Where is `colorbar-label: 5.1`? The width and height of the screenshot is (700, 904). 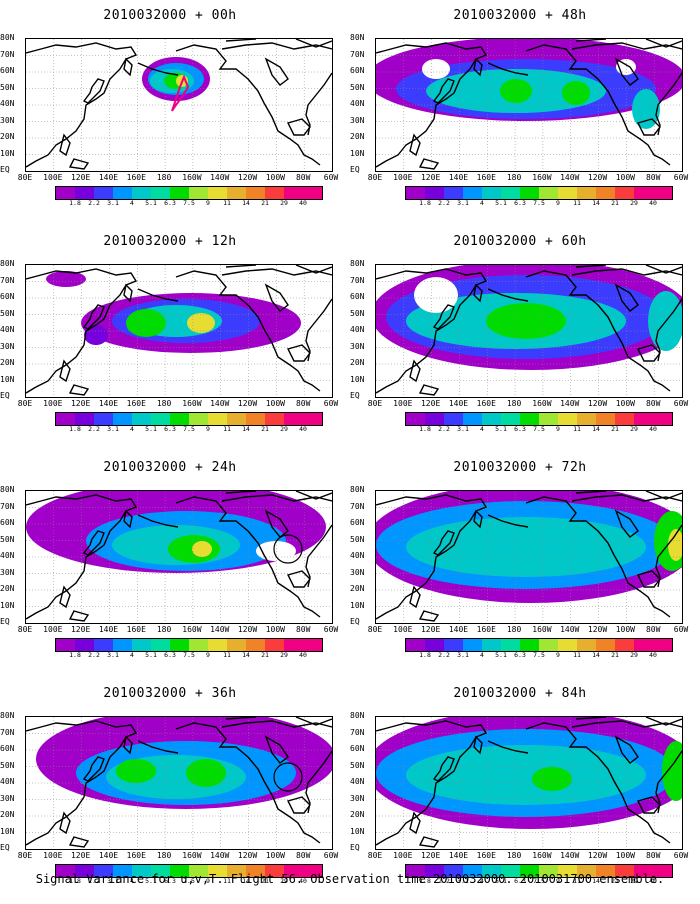 colorbar-label: 5.1 is located at coordinates (151, 655).